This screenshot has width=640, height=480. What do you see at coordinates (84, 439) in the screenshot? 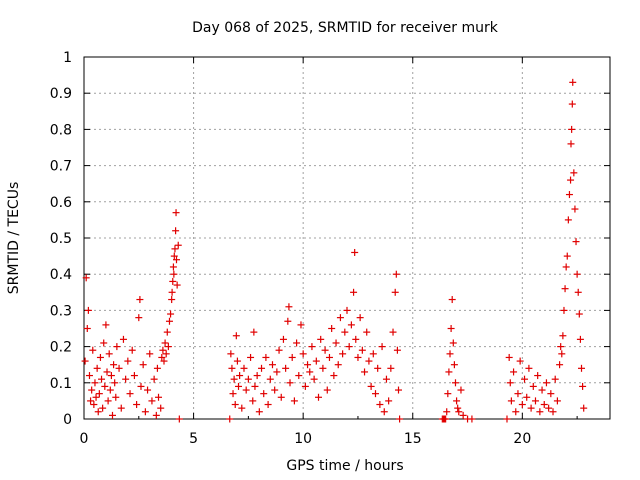
I see `x-tick-label: 0` at bounding box center [84, 439].